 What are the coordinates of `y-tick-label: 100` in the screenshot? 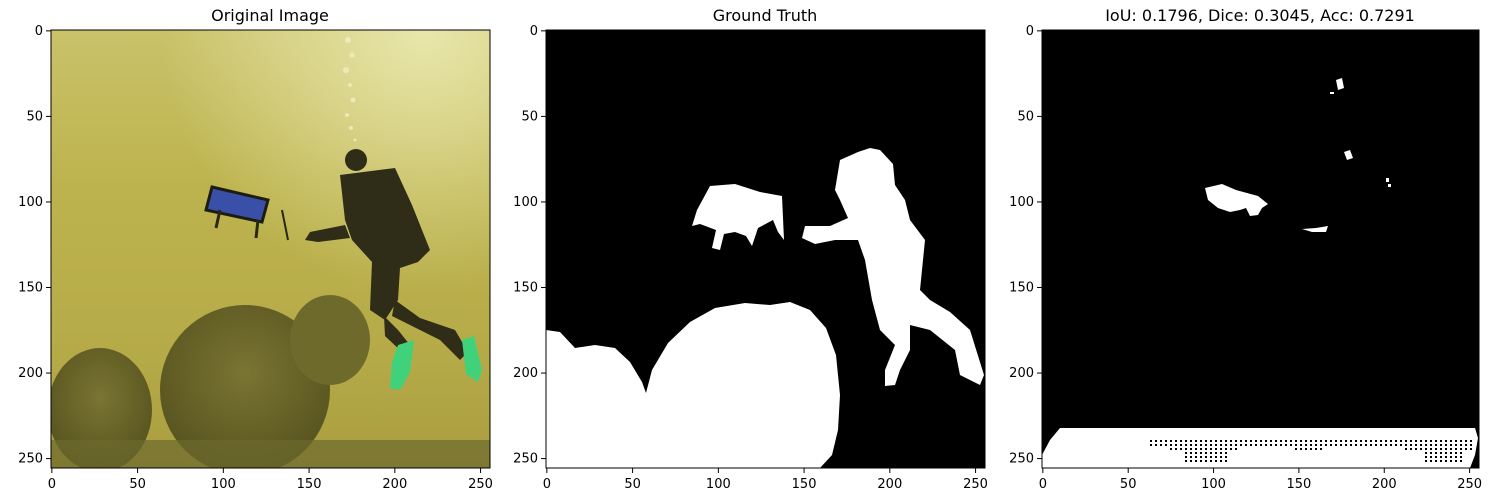 It's located at (525, 202).